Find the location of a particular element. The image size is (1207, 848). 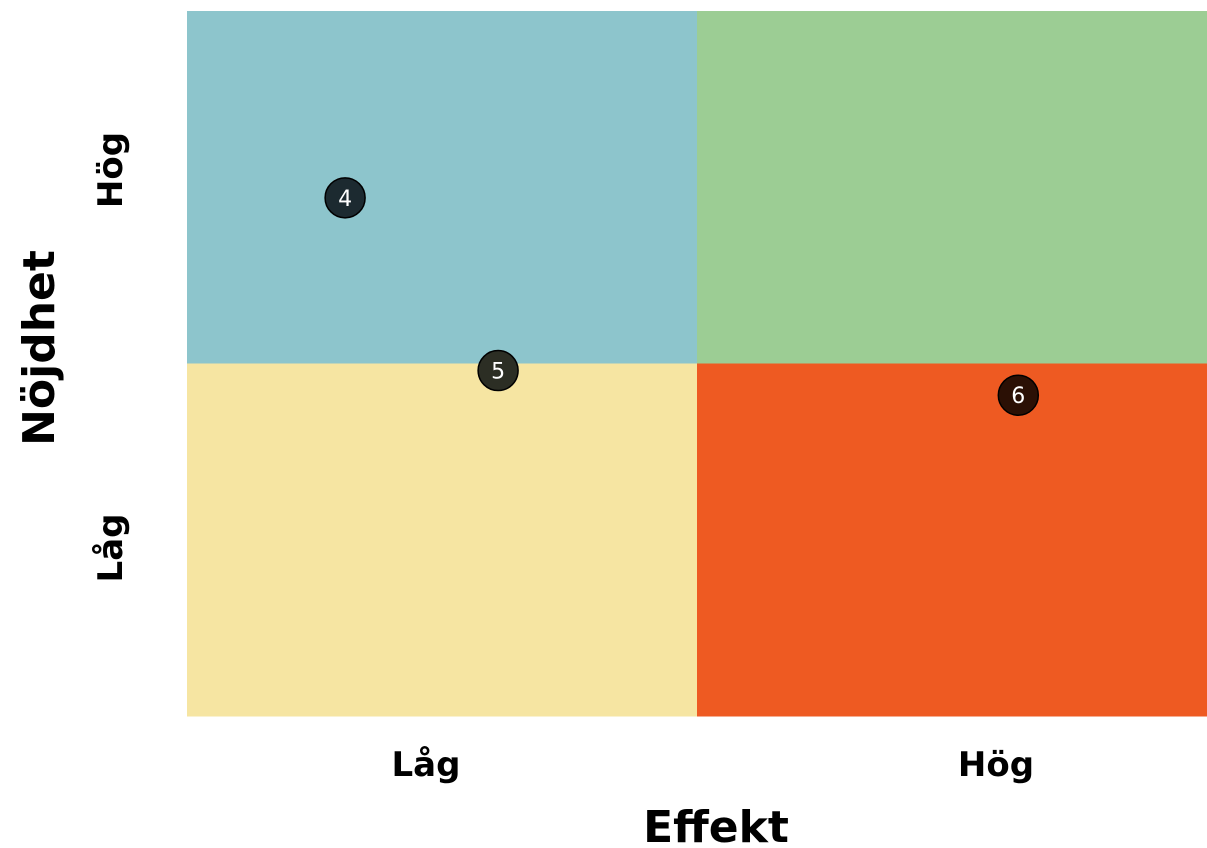

y-axis-title: Nöjdhet is located at coordinates (39, 348).